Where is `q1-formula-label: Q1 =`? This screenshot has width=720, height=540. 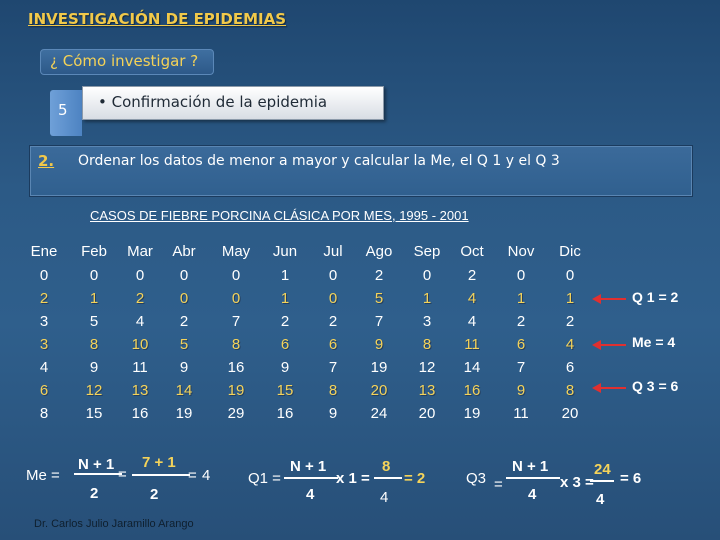
q1-formula-label: Q1 = is located at coordinates (264, 478).